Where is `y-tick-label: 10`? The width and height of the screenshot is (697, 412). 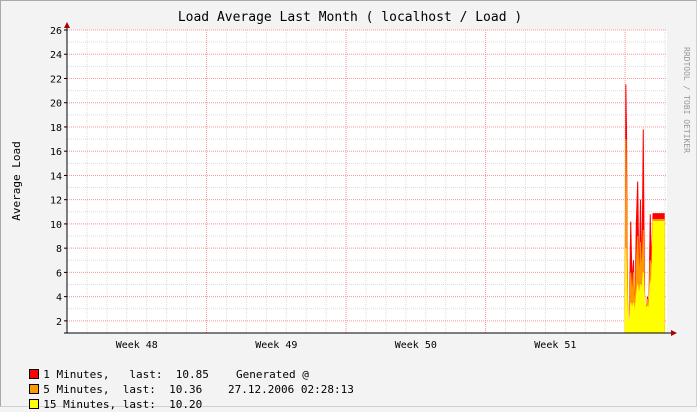
y-tick-label: 10 is located at coordinates (56, 225).